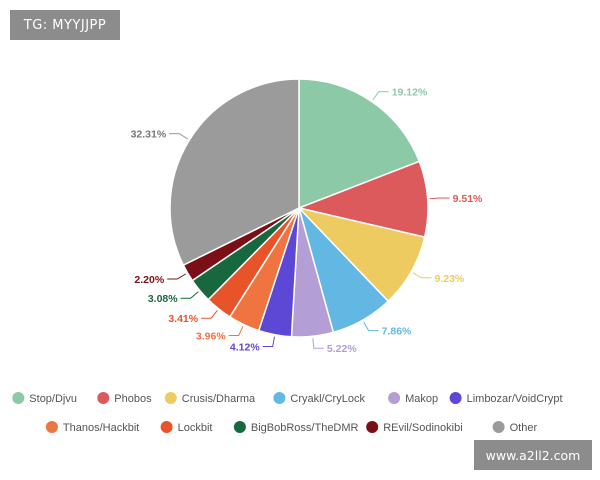 This screenshot has height=480, width=600. I want to click on data-label-revil-sodinokibi: 2.20%, so click(149, 280).